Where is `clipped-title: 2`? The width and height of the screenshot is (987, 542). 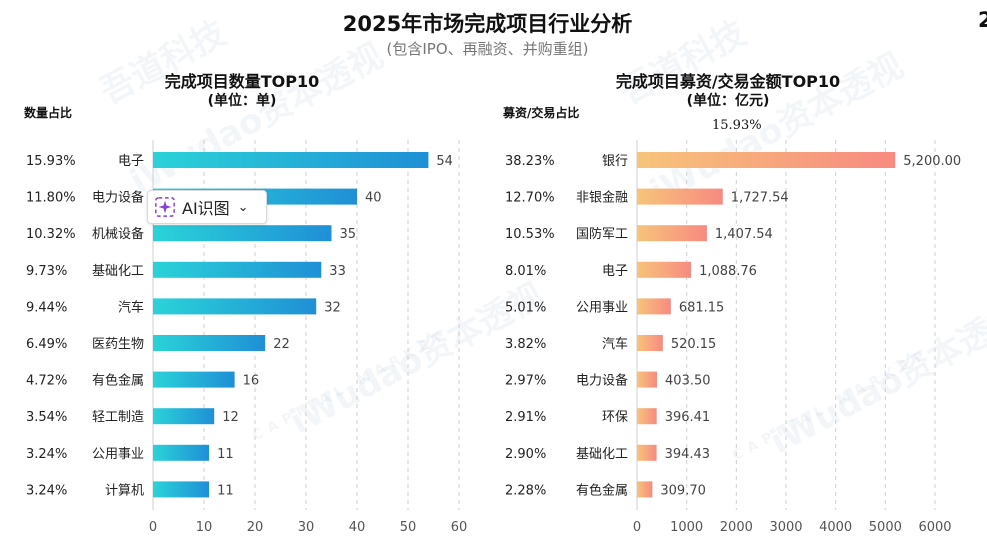
clipped-title: 2 is located at coordinates (982, 20).